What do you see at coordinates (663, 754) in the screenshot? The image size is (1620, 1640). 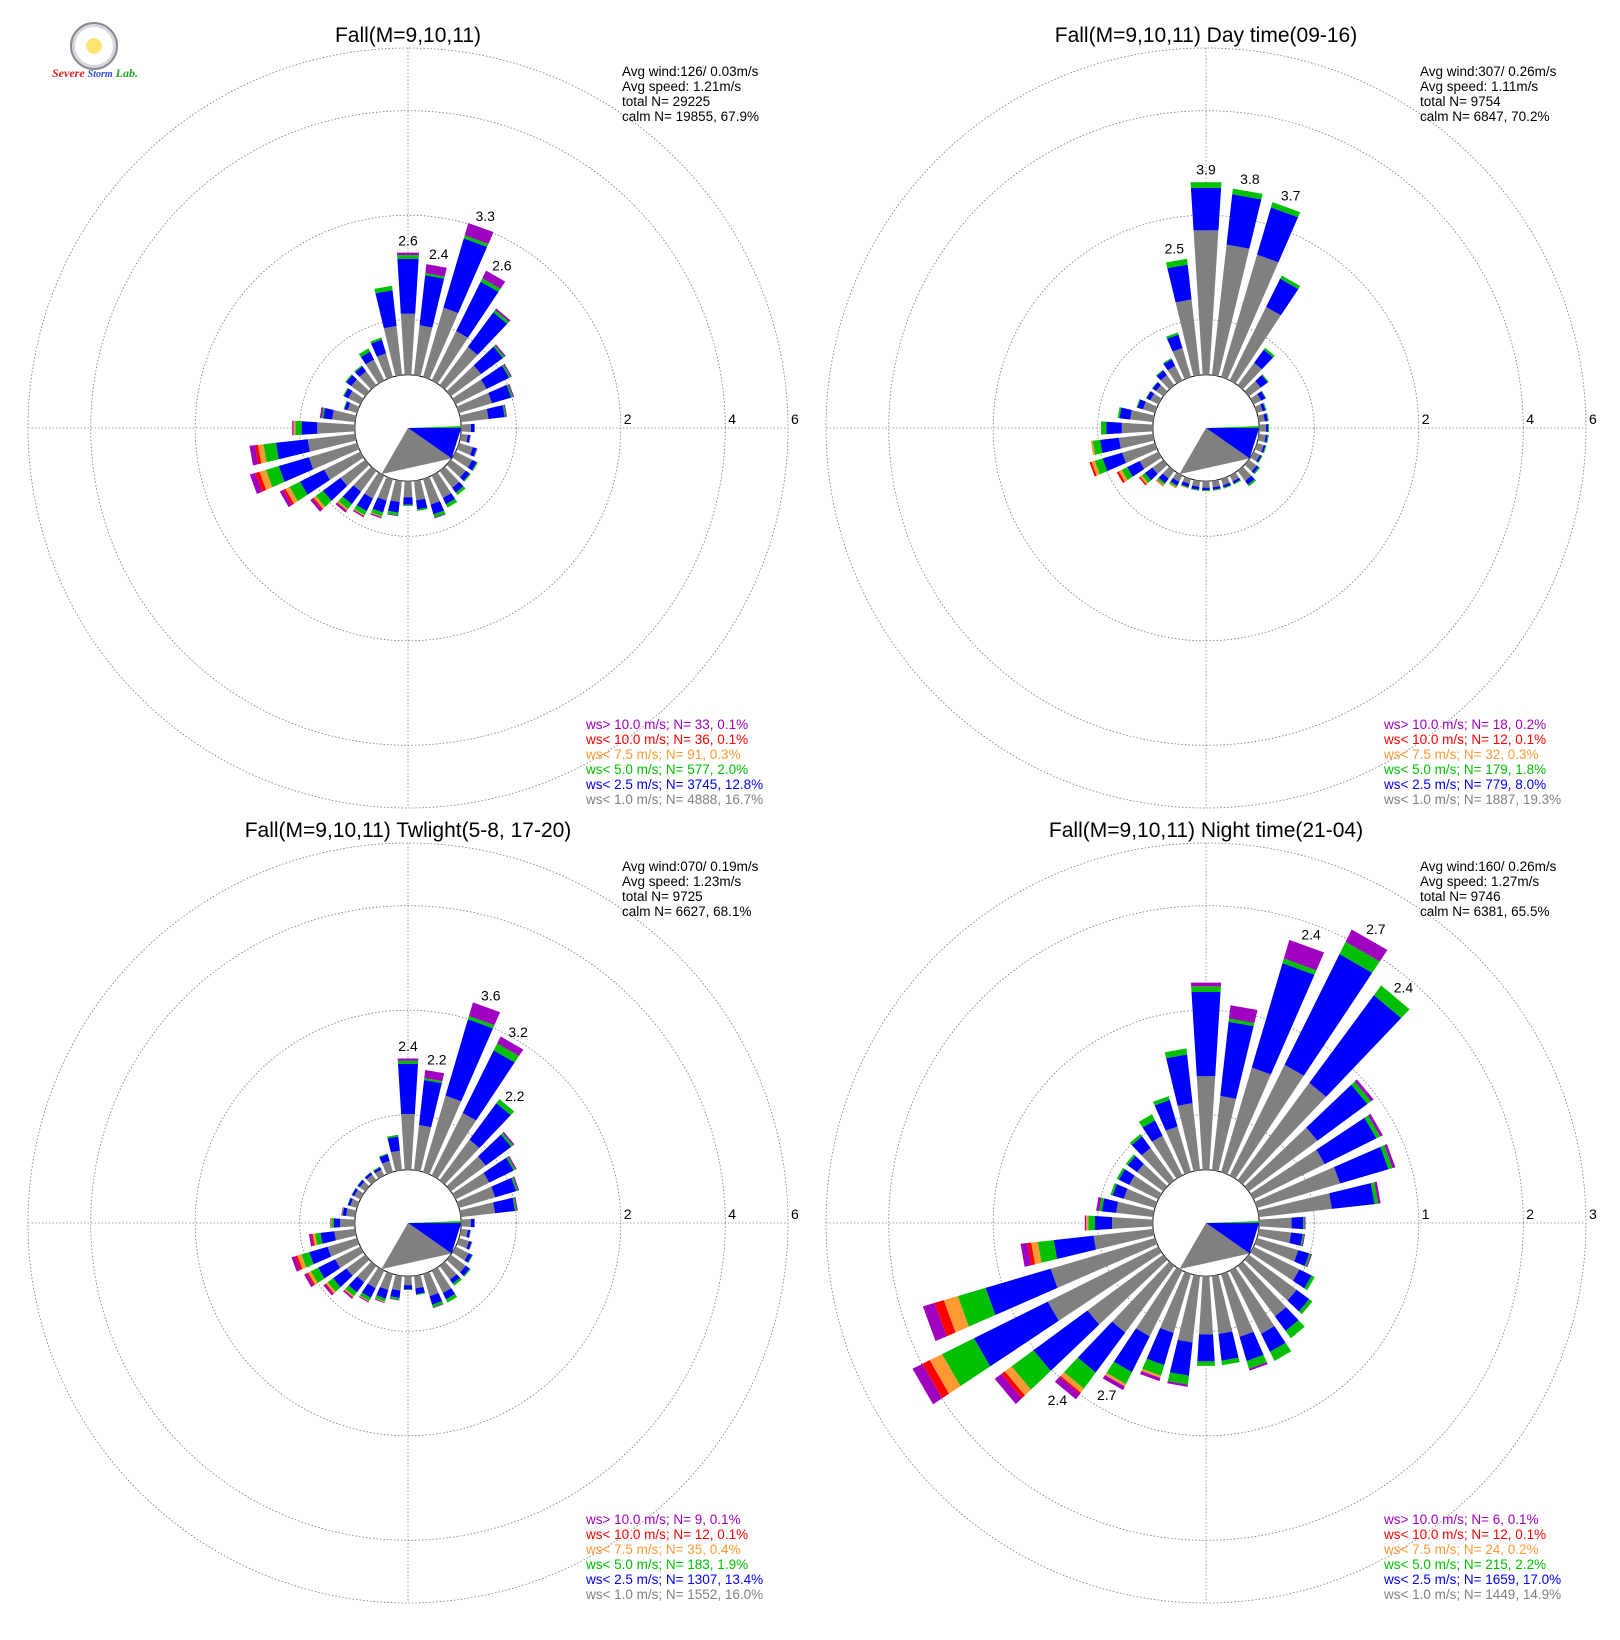 I see `legend-entry: ws< 7.5 m/s; N= 91, 0.3%` at bounding box center [663, 754].